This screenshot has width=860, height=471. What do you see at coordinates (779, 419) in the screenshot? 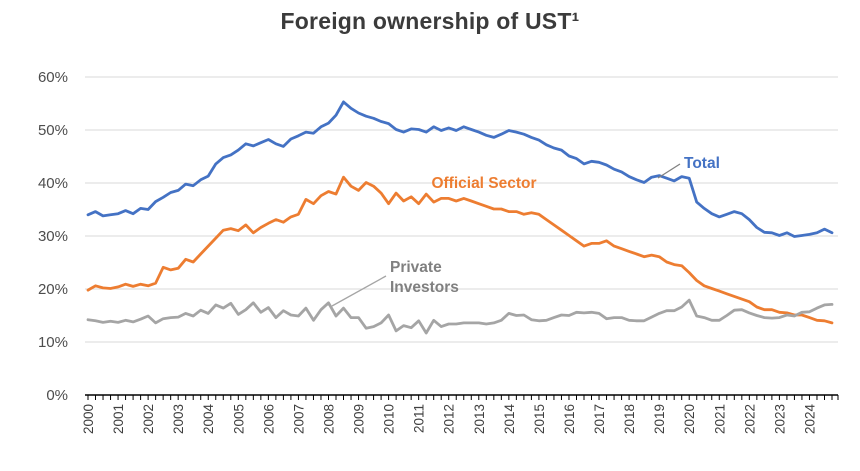
I see `x-axis-tick-label: 2023` at bounding box center [779, 419].